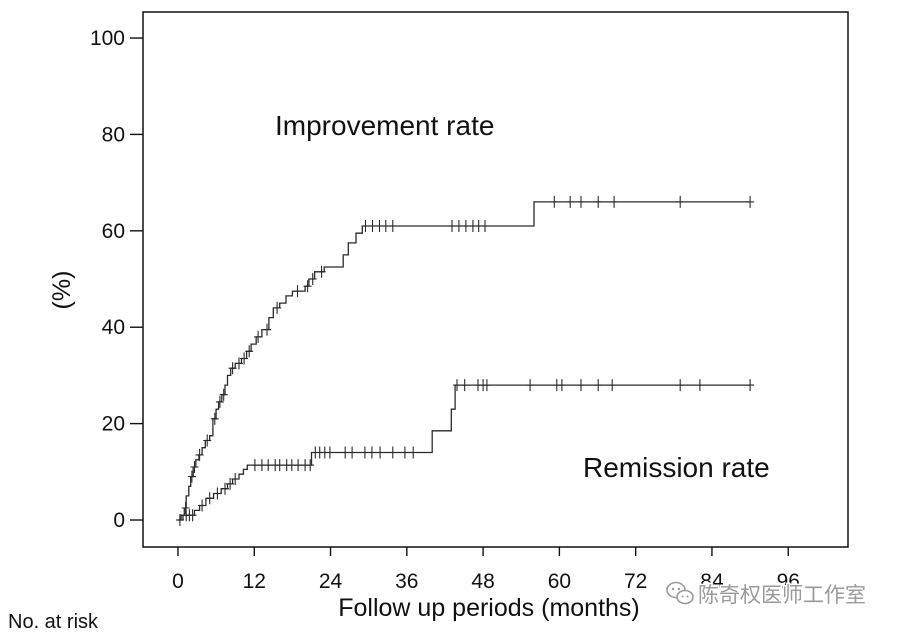 The height and width of the screenshot is (634, 900). Describe the element at coordinates (119, 520) in the screenshot. I see `y-tick-label: 0` at that location.